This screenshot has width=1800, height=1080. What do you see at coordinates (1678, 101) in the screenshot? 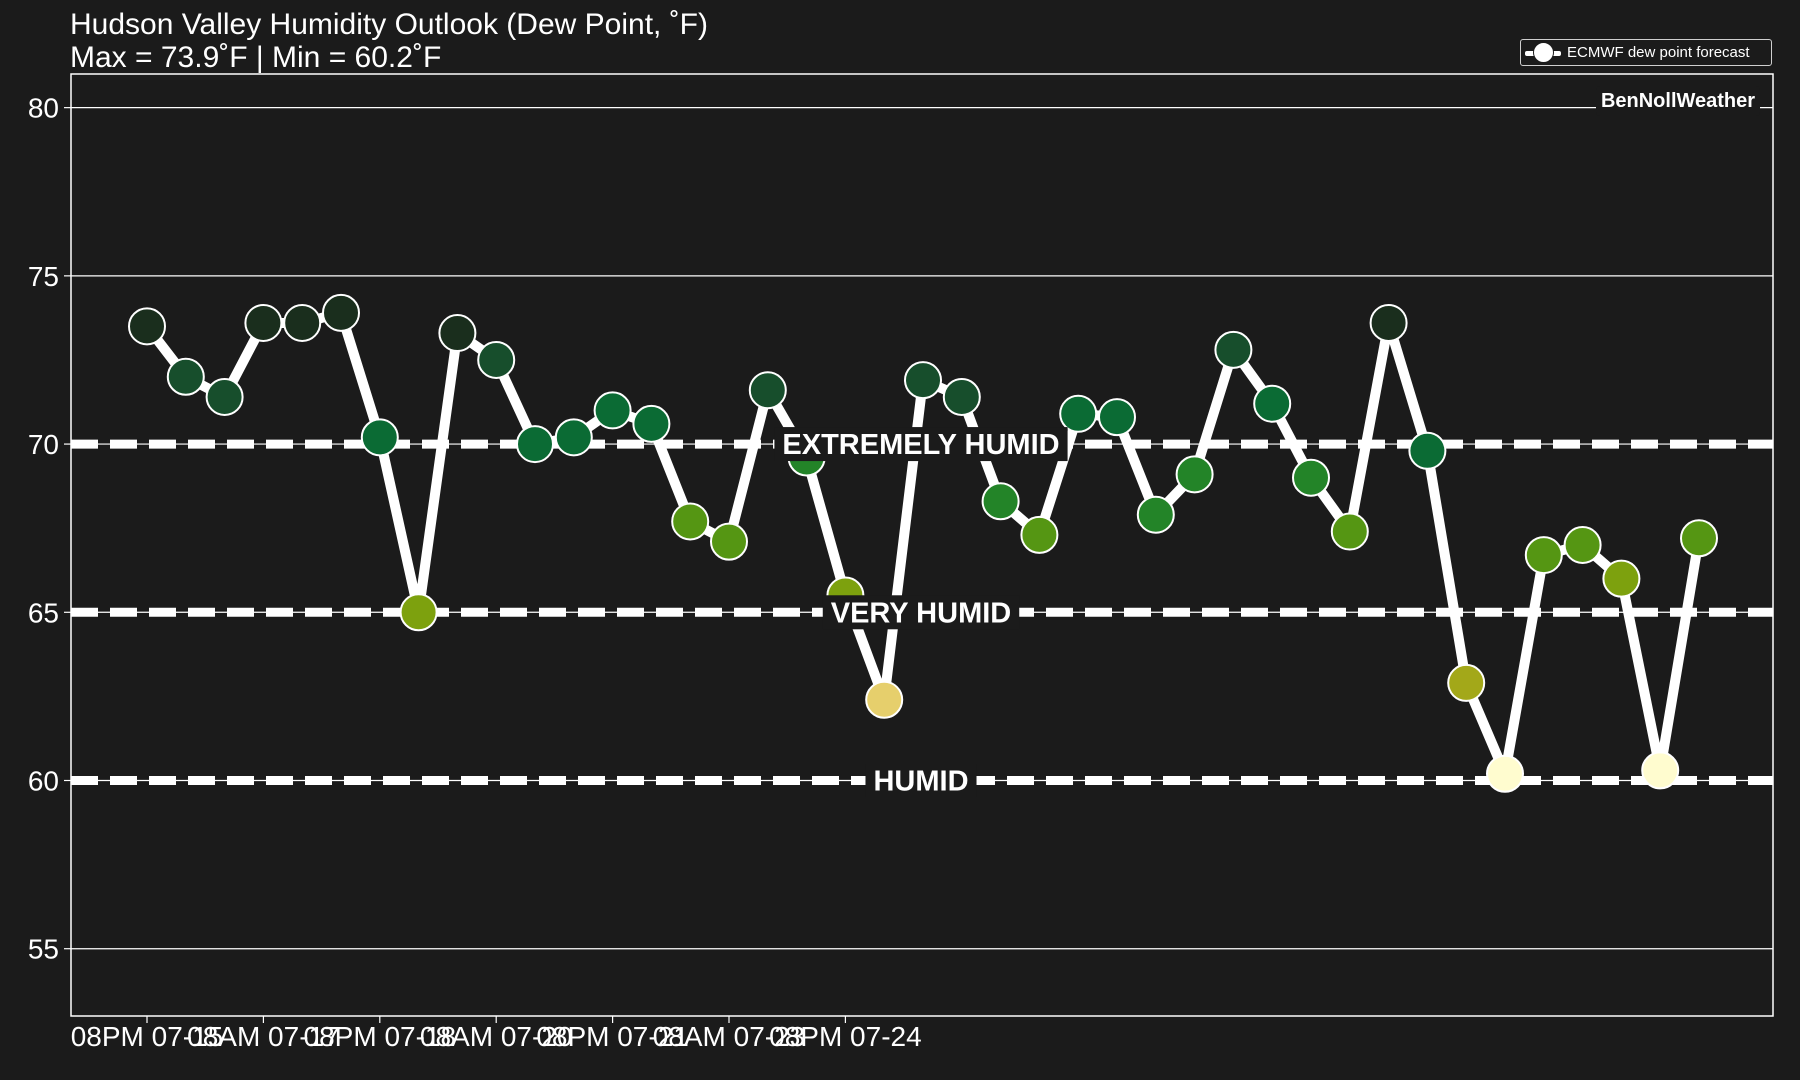
I see `watermark-label: BenNollWeather` at bounding box center [1678, 101].